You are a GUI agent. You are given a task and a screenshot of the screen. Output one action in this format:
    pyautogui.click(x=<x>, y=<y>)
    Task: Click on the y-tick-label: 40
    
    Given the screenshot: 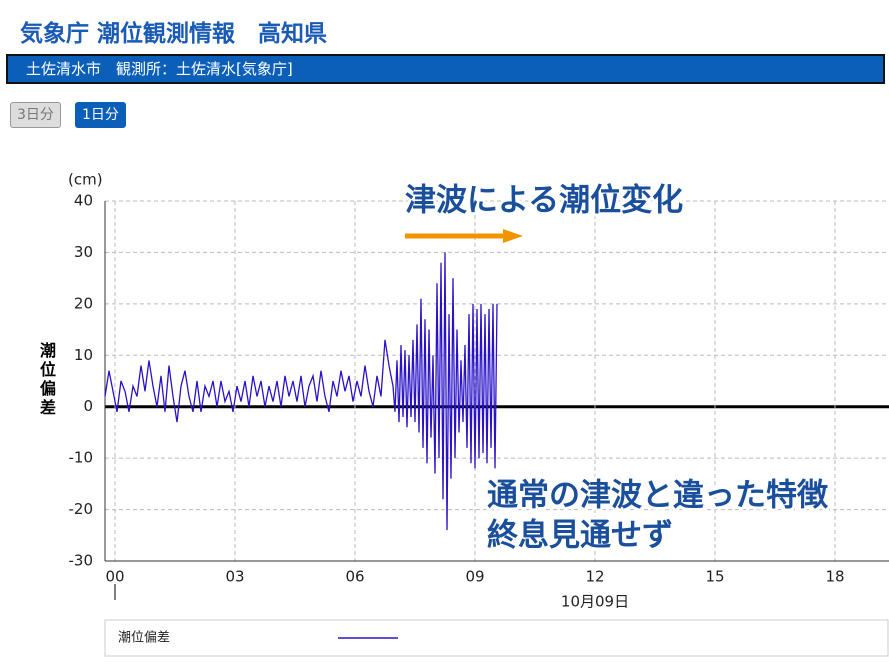 What is the action you would take?
    pyautogui.click(x=83, y=201)
    